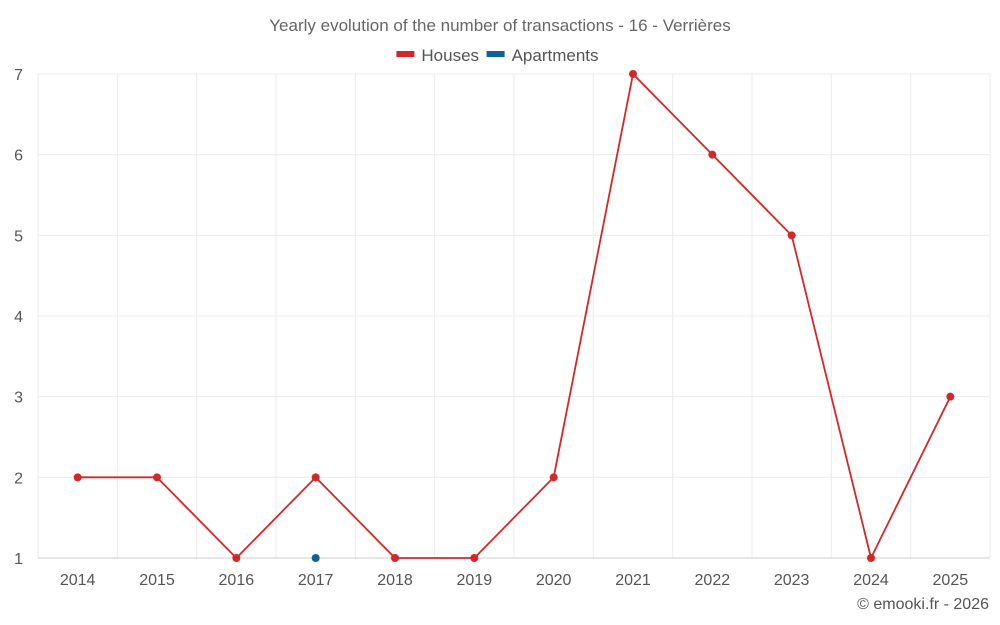 The height and width of the screenshot is (625, 1000). I want to click on series-apartments, so click(315, 558).